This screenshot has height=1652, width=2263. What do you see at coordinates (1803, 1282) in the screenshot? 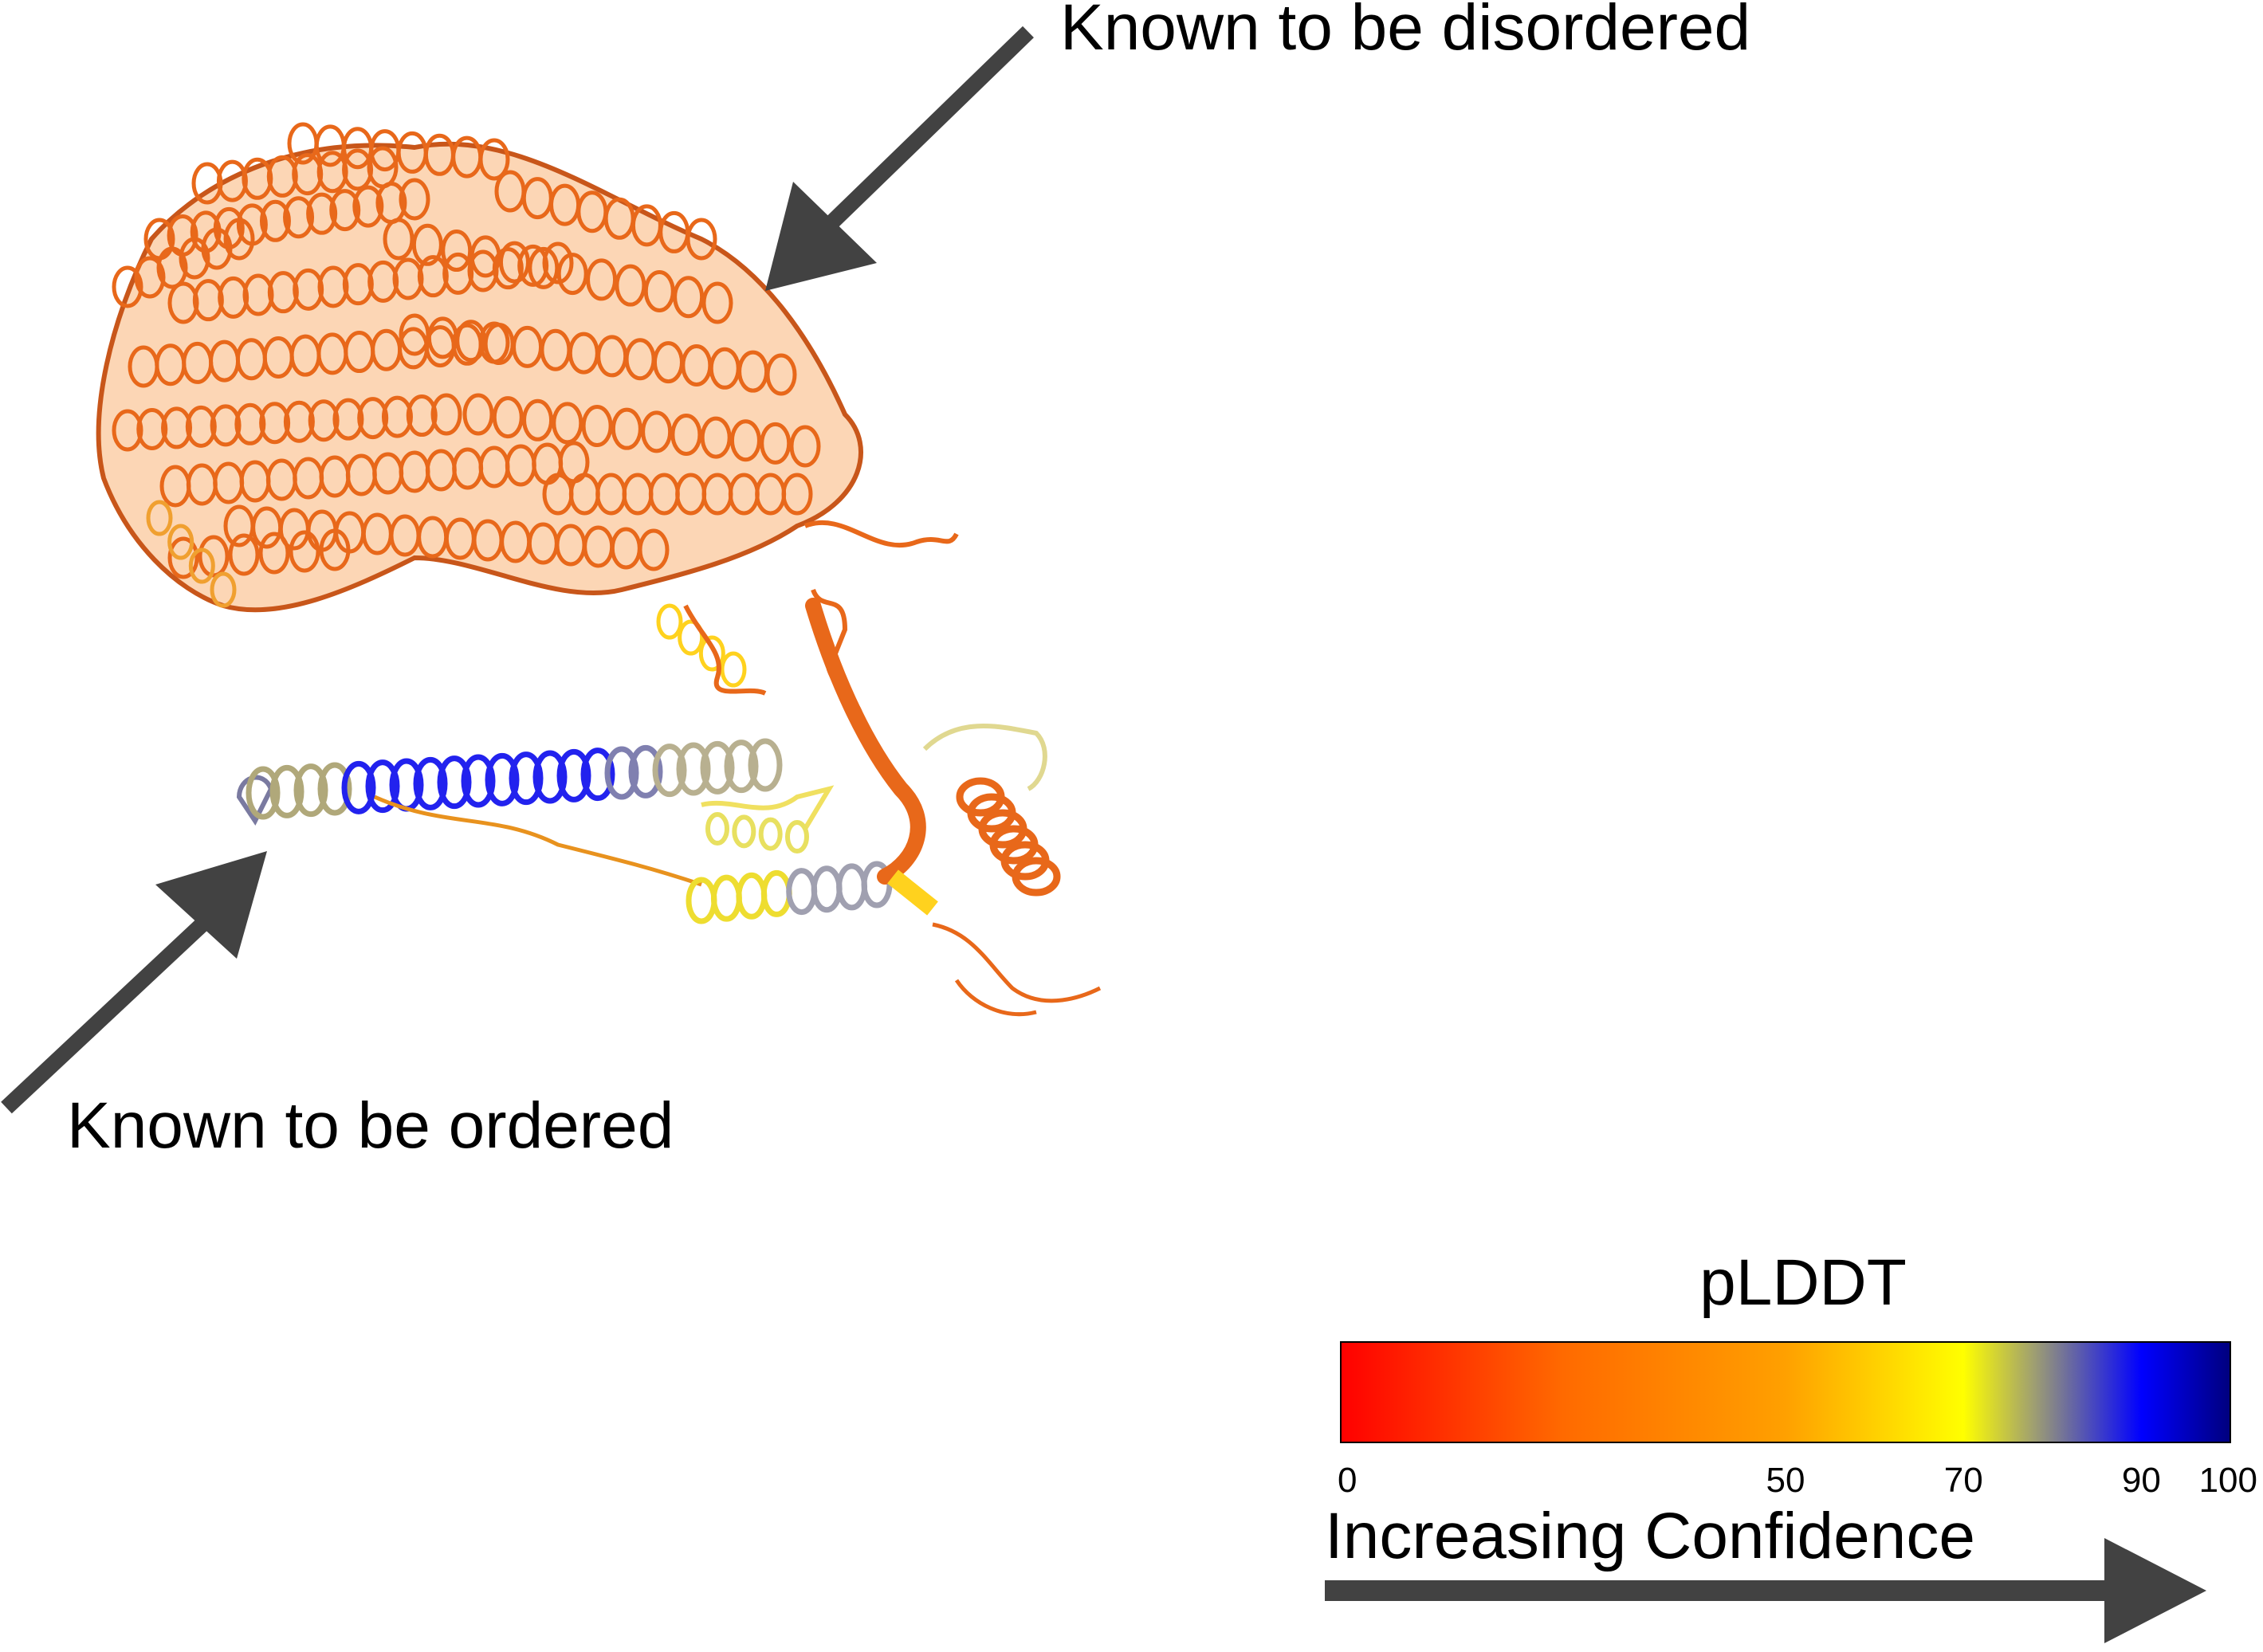
I see `legend-title: pLDDT` at bounding box center [1803, 1282].